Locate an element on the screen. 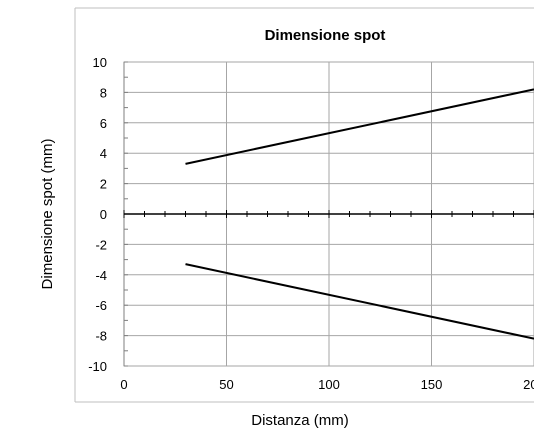 Image resolution: width=534 pixels, height=439 pixels. y-tick-label: 6 is located at coordinates (103, 123).